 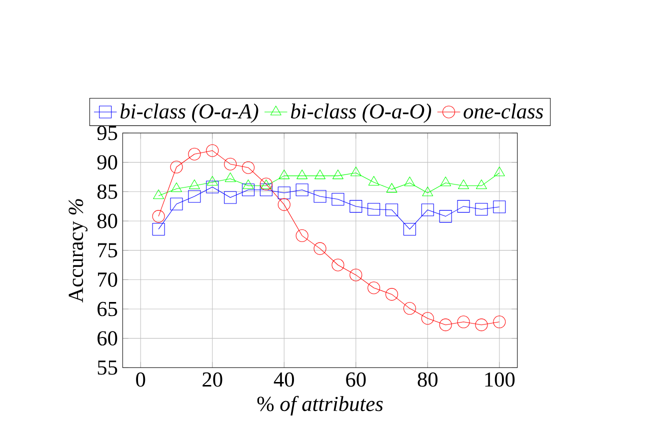 What do you see at coordinates (78, 251) in the screenshot?
I see `y-axis-title: Accuracy %` at bounding box center [78, 251].